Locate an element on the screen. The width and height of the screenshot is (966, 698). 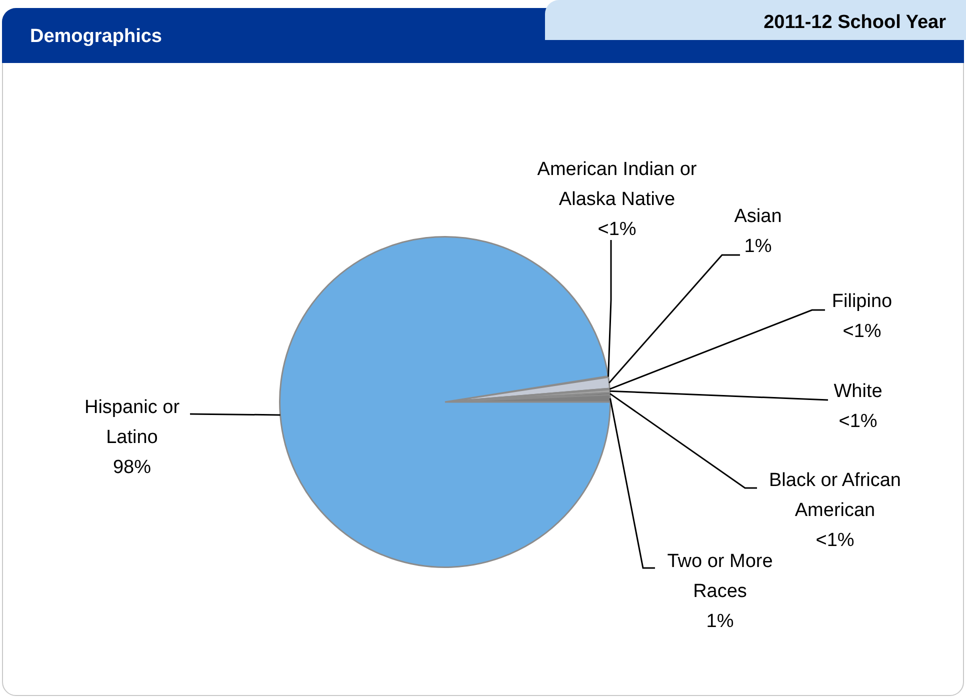
slice-label: Filipino is located at coordinates (862, 301).